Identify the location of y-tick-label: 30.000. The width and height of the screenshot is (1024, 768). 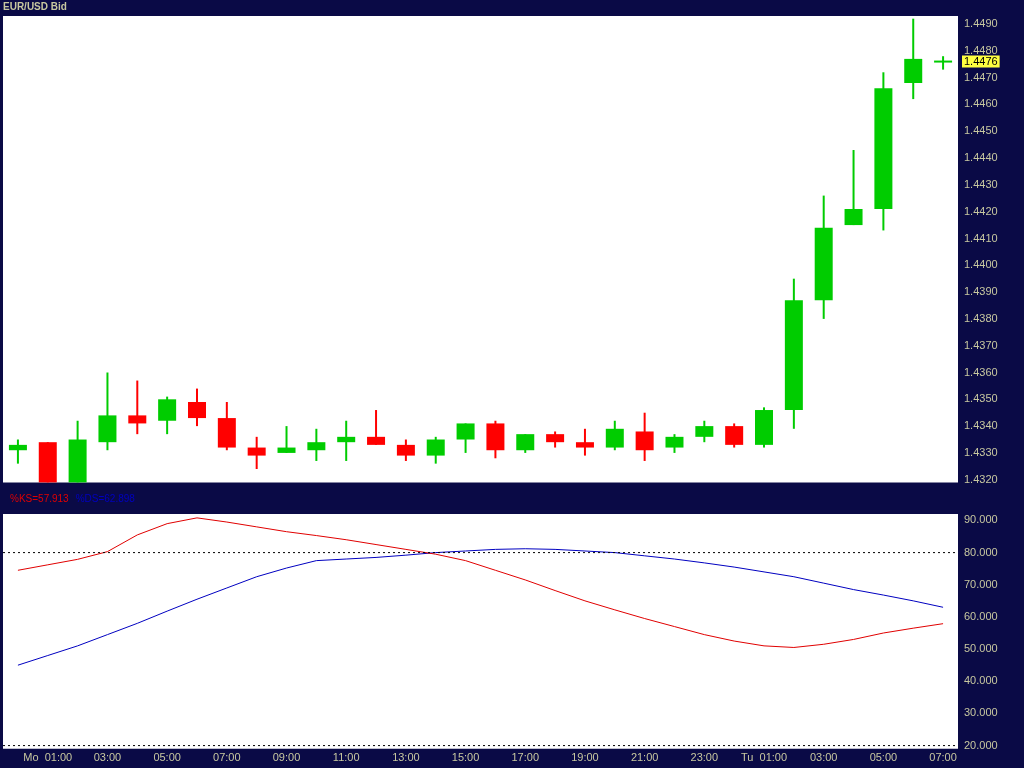
(981, 712).